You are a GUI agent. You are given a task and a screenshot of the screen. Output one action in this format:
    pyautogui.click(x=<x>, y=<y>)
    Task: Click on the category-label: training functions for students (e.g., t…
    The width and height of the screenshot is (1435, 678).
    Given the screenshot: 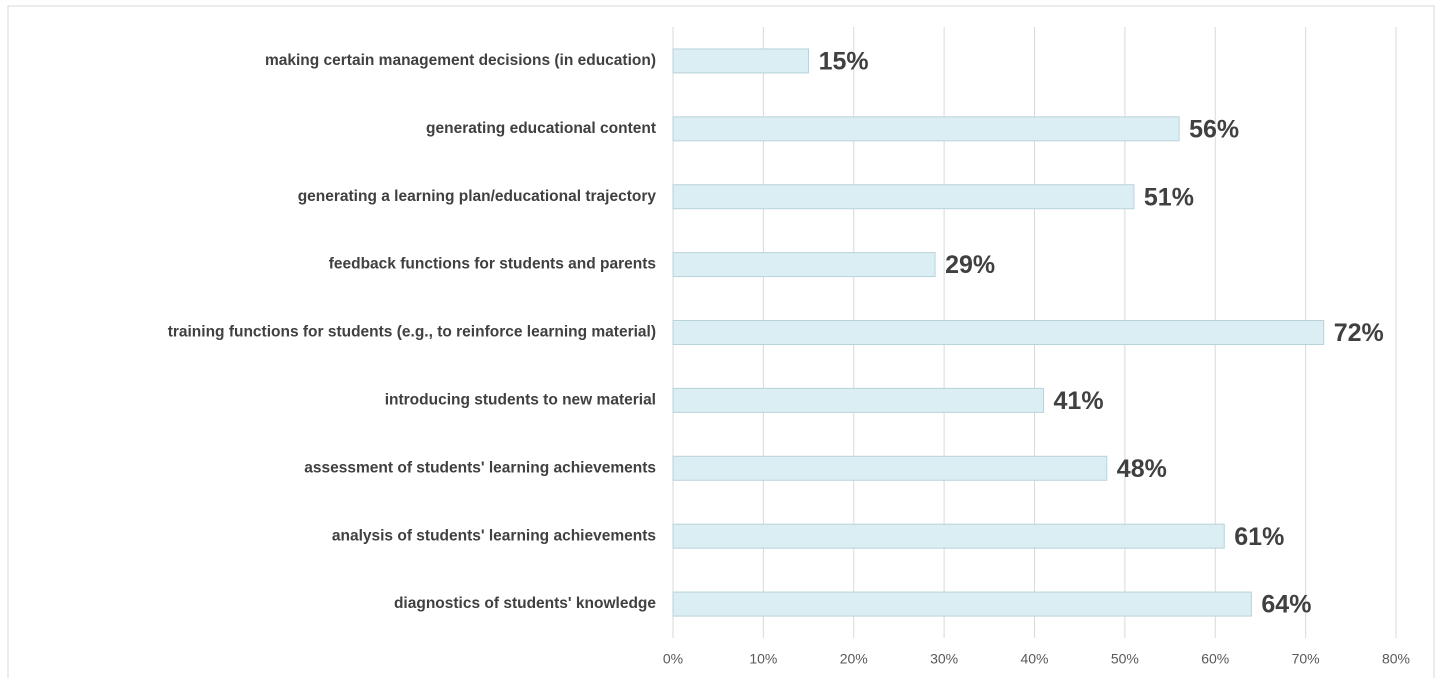 What is the action you would take?
    pyautogui.click(x=412, y=332)
    